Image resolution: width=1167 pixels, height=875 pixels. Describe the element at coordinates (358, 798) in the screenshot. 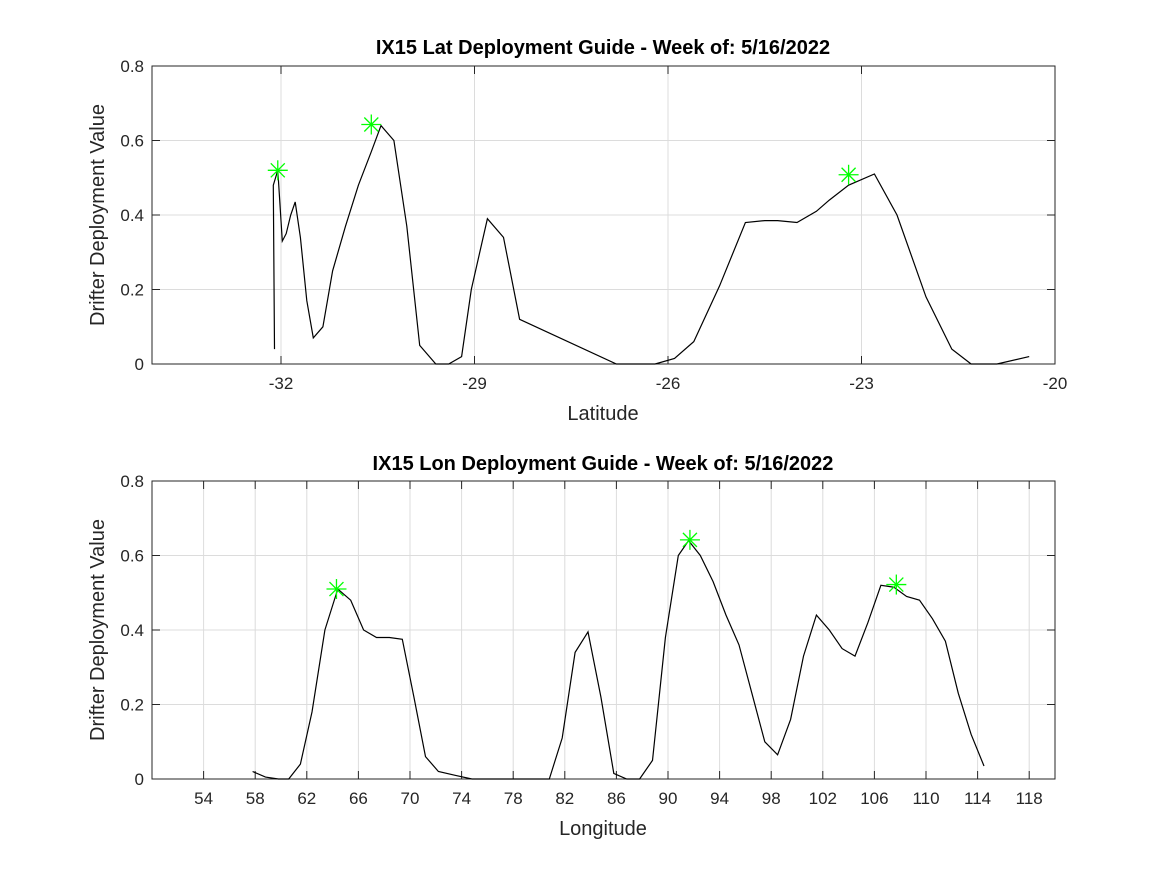

I see `lon-x-tick-label: 66` at that location.